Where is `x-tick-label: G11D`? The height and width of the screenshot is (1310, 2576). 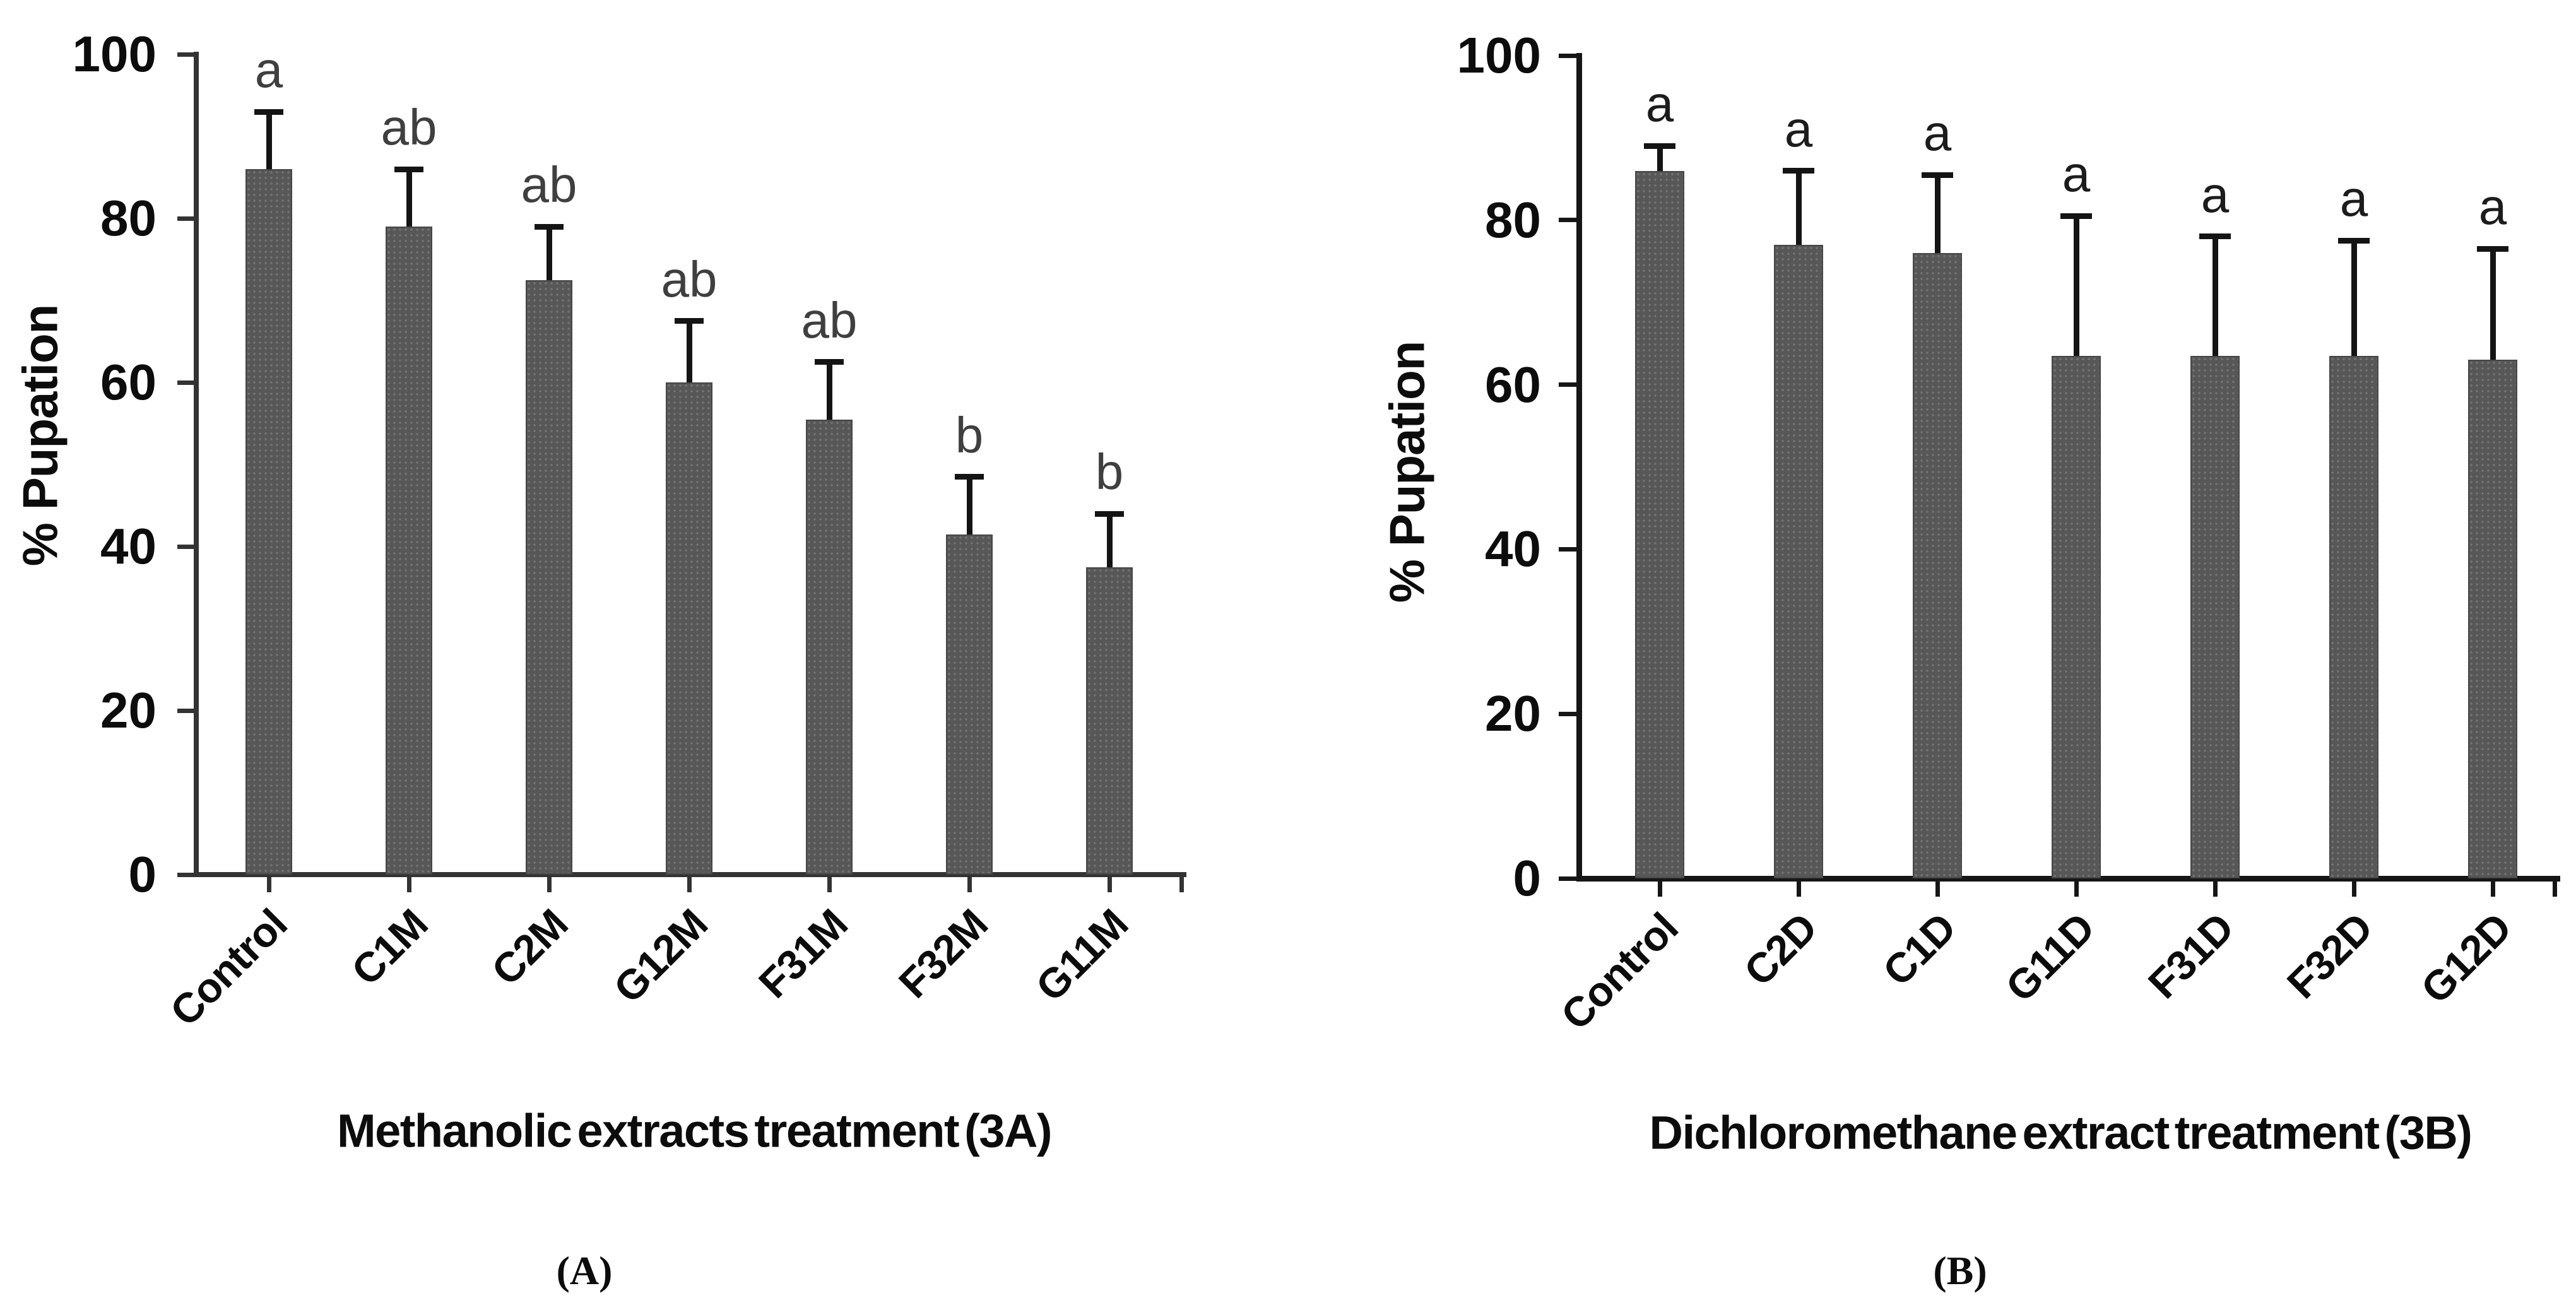
x-tick-label: G11D is located at coordinates (2050, 958).